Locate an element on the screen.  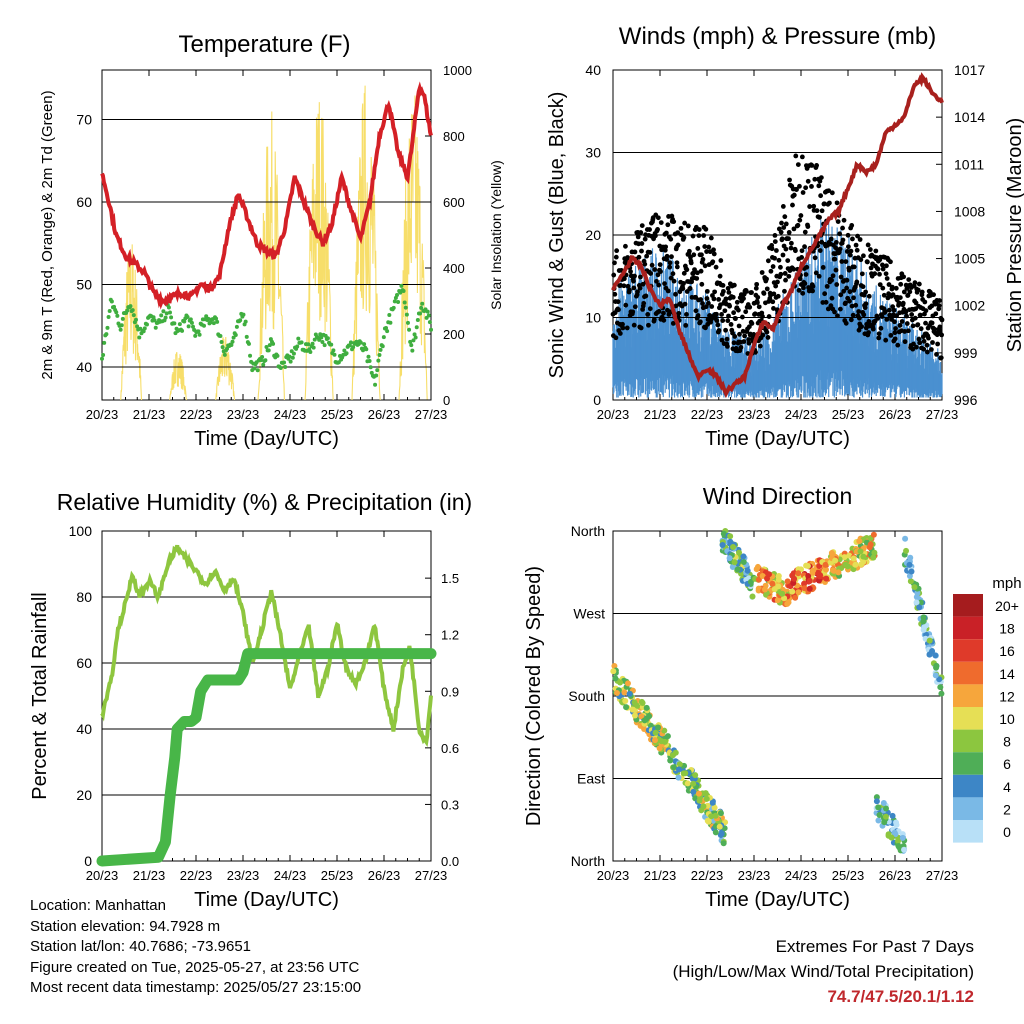
winds-ytick-right-label: 1002 is located at coordinates (969, 306).